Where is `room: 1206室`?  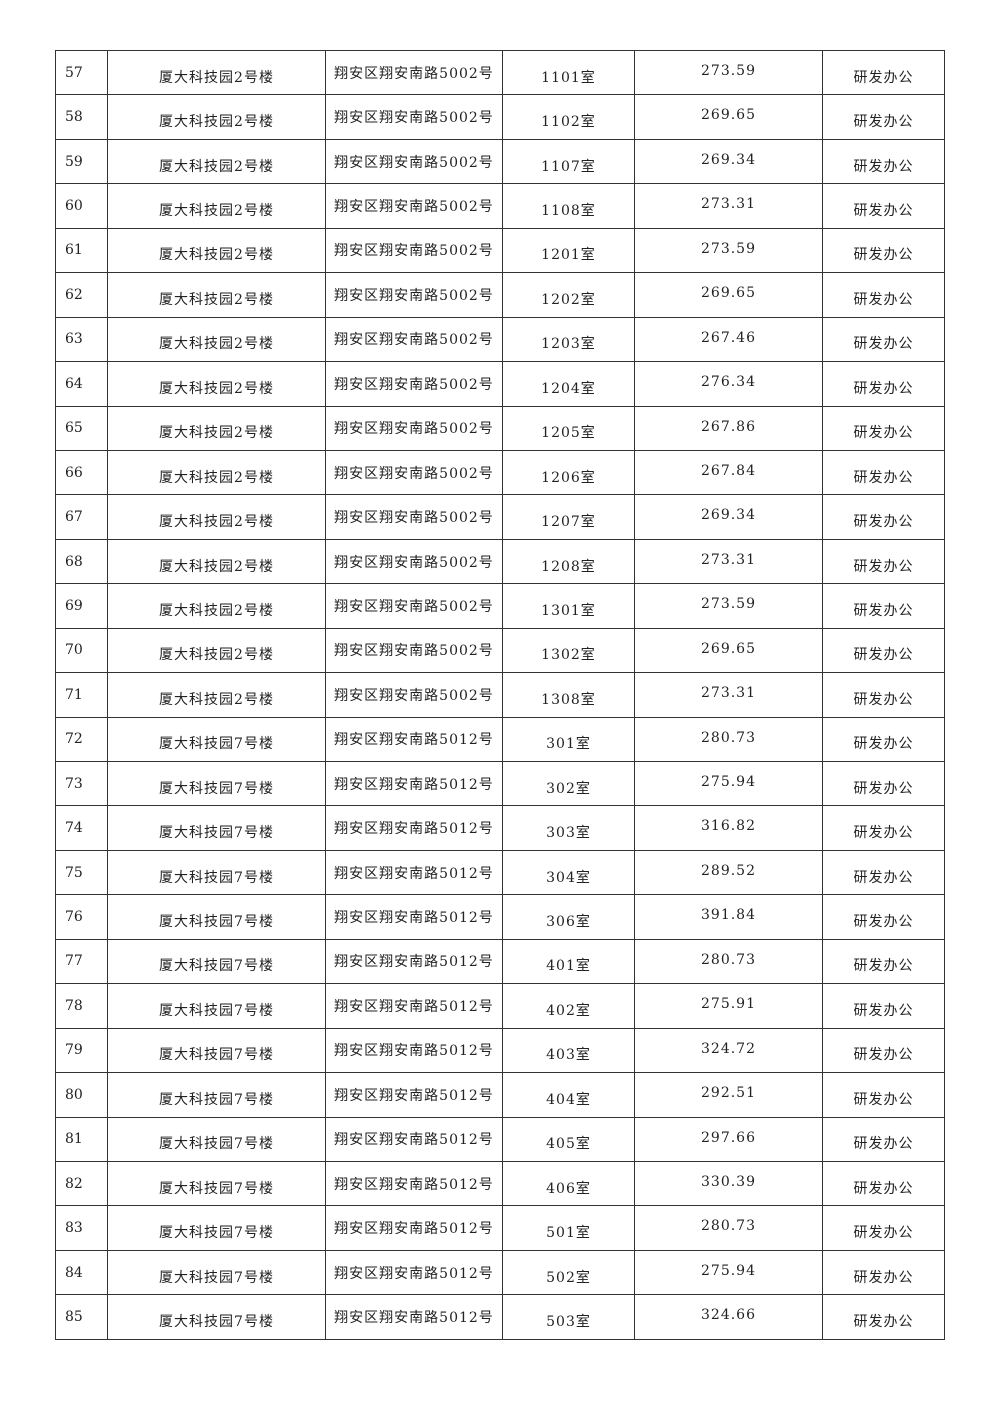
room: 1206室 is located at coordinates (568, 472).